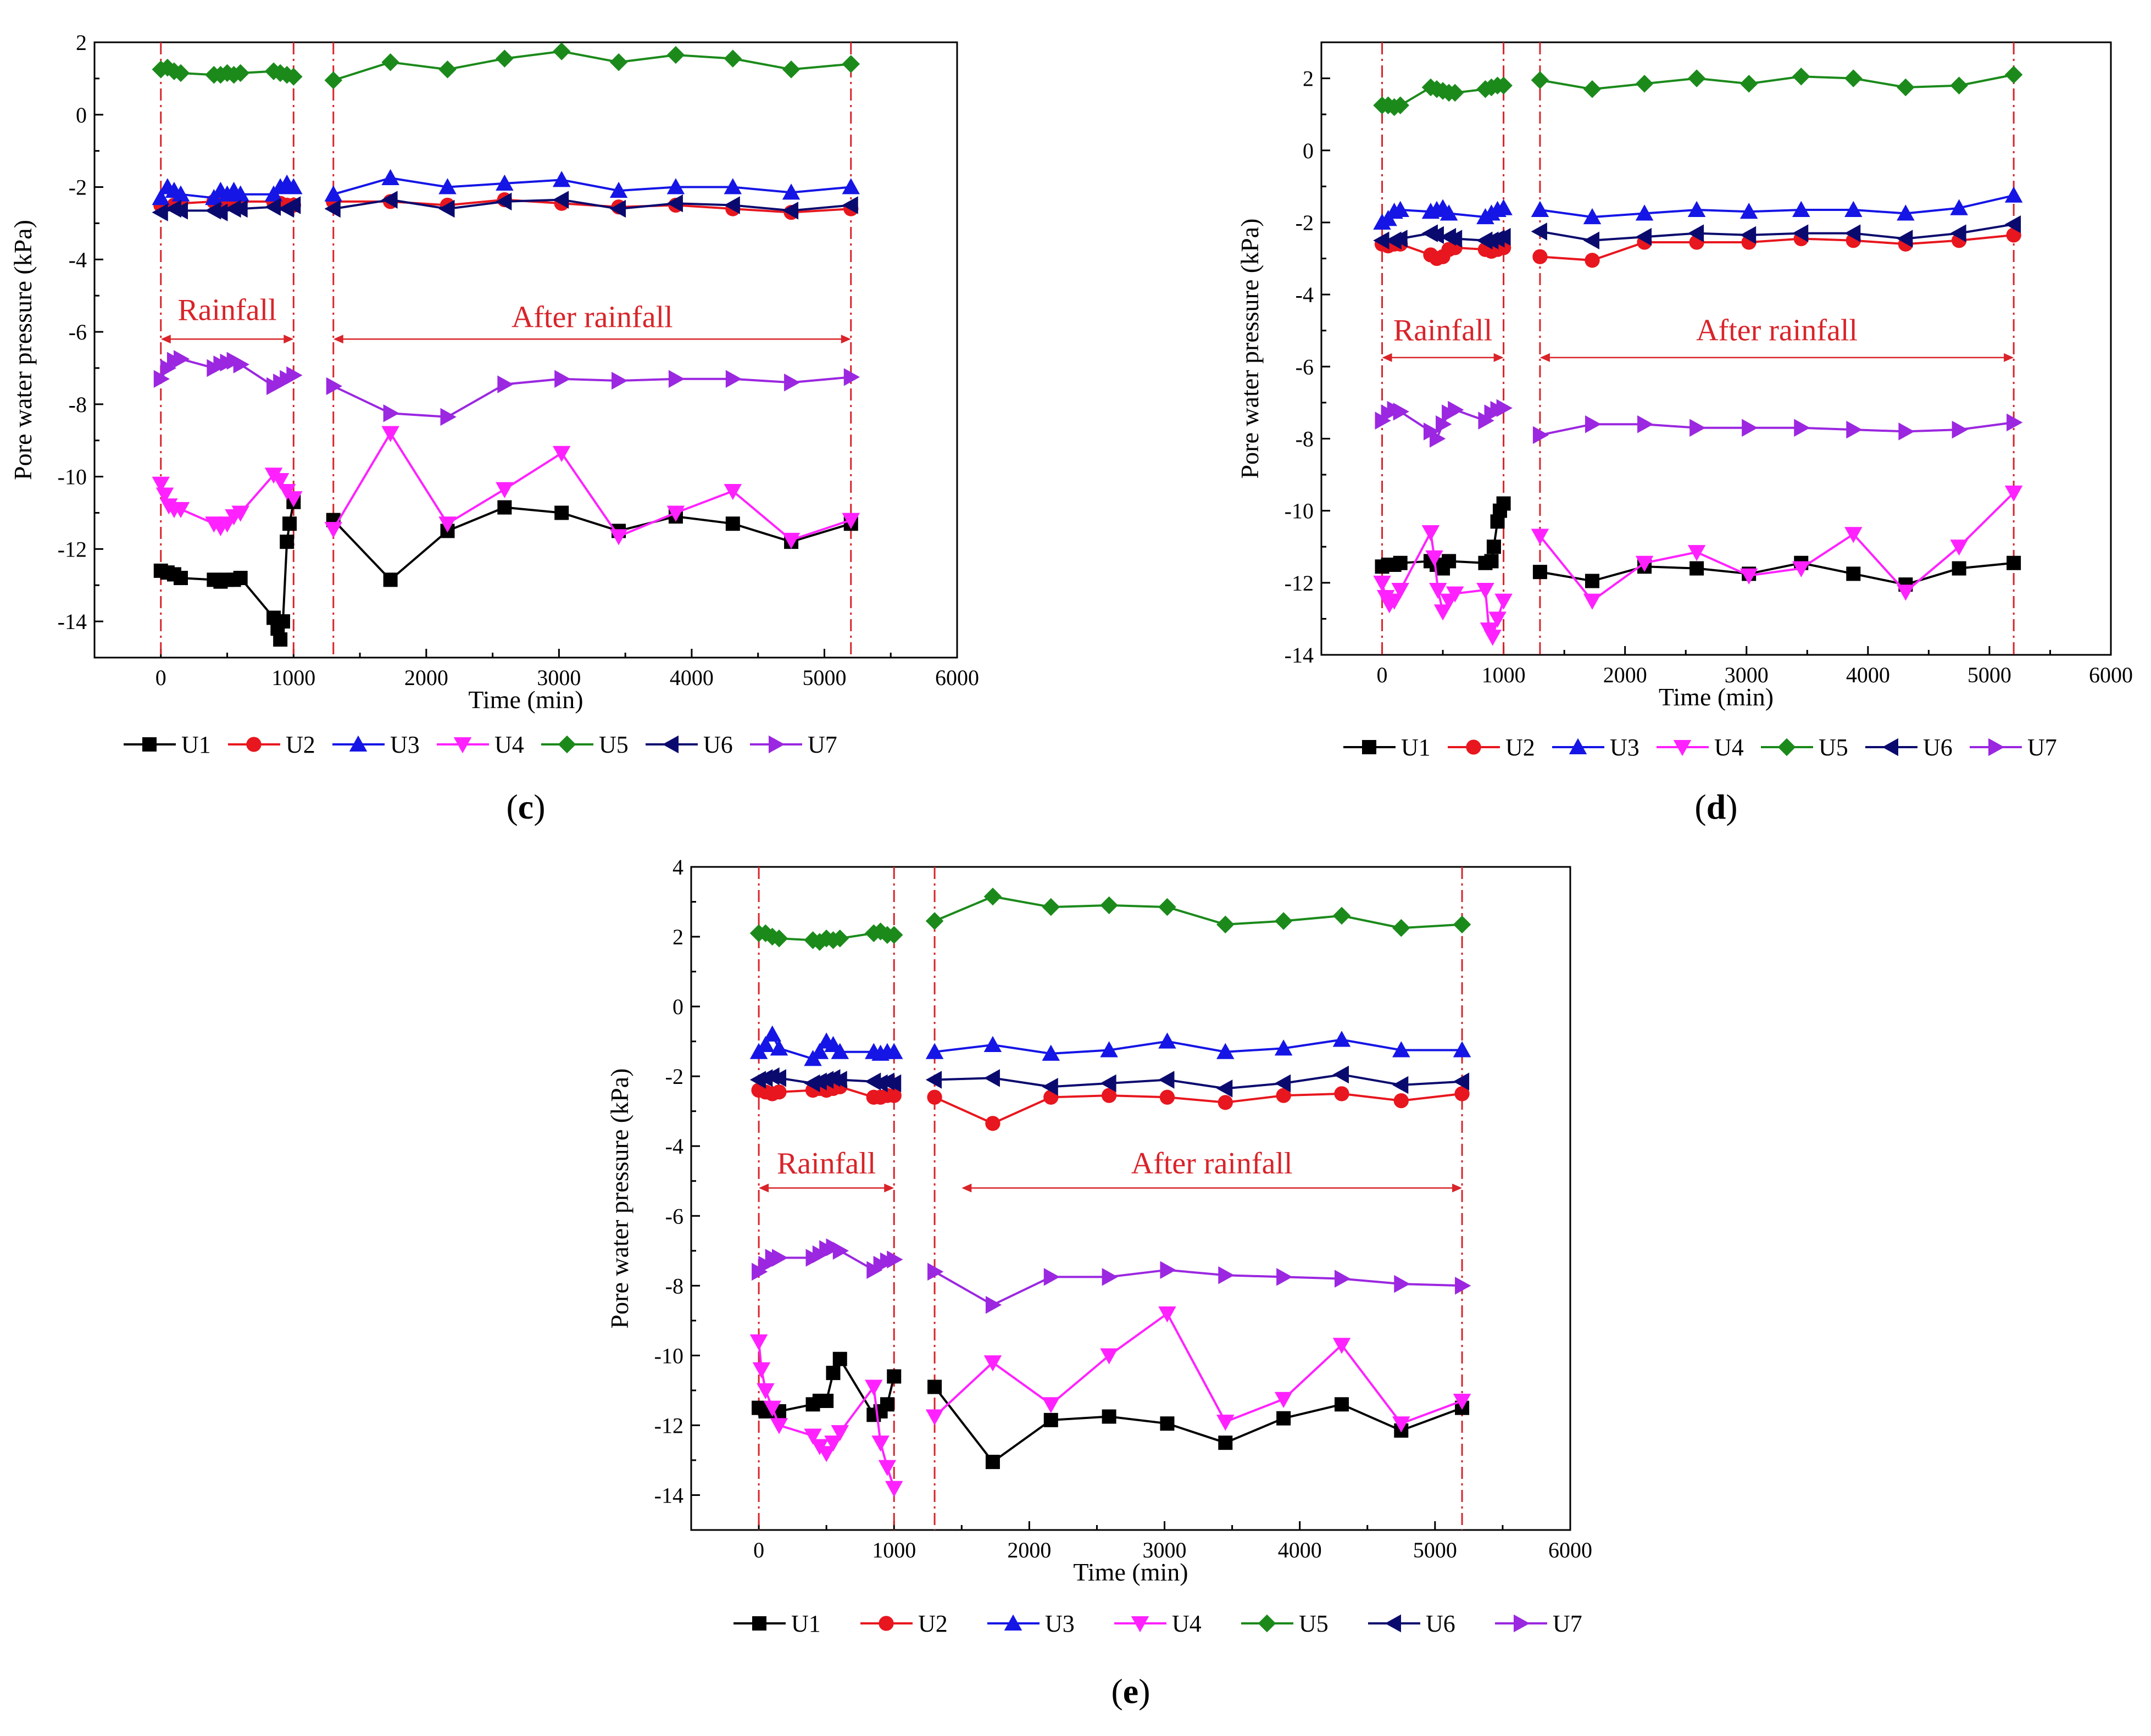  Describe the element at coordinates (1157, 1623) in the screenshot. I see `legend: U1 U2 U3 U4 U5 U6 U7` at that location.